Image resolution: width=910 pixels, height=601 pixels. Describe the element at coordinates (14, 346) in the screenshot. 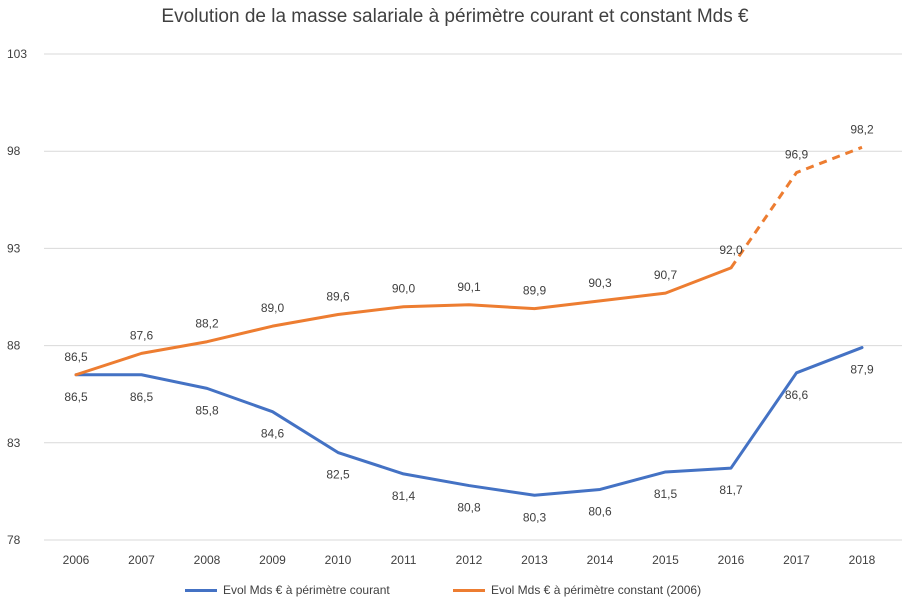

I see `y-tick-label: 88` at that location.